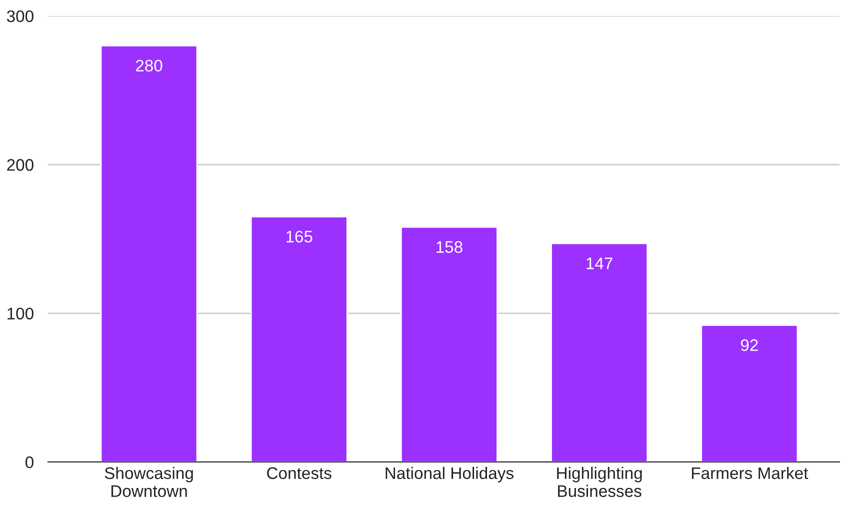  I want to click on y-tick-label: 300, so click(20, 16).